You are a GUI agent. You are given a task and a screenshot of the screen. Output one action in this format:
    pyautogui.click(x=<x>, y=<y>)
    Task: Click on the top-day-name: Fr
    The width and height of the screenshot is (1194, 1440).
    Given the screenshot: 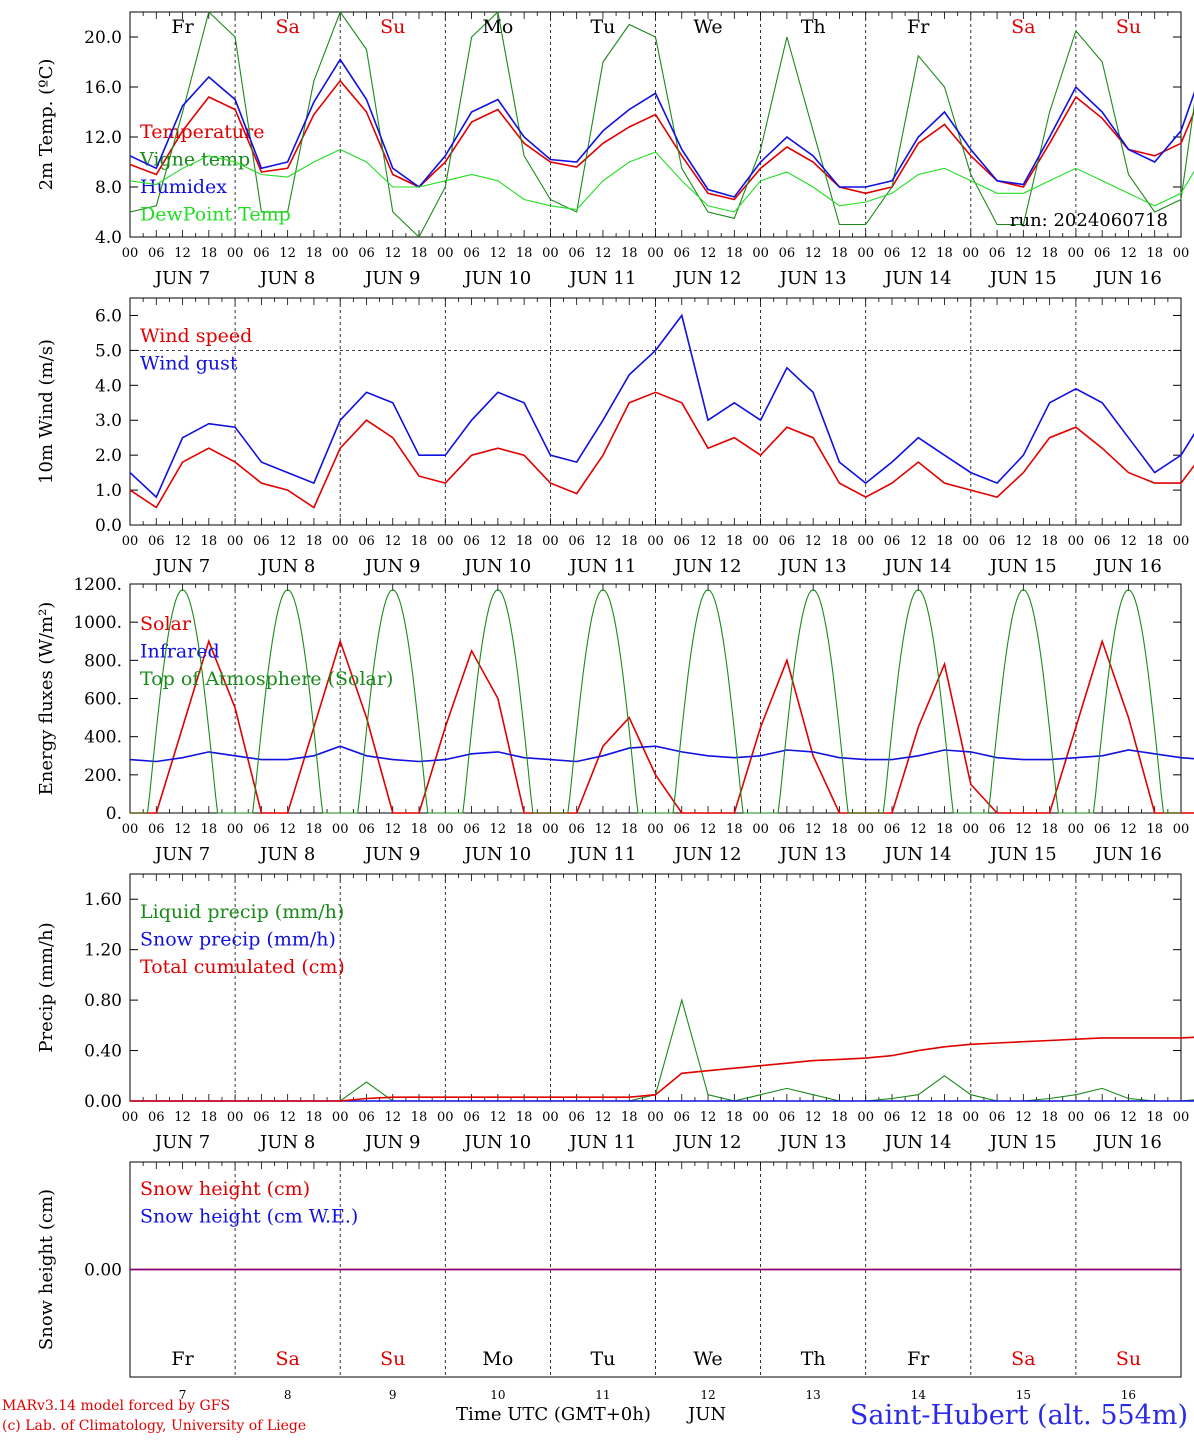 What is the action you would take?
    pyautogui.click(x=918, y=27)
    